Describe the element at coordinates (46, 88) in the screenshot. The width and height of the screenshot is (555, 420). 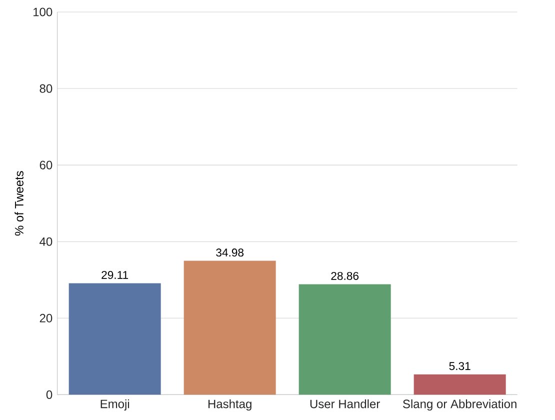
I see `y-tick-label: 80` at that location.